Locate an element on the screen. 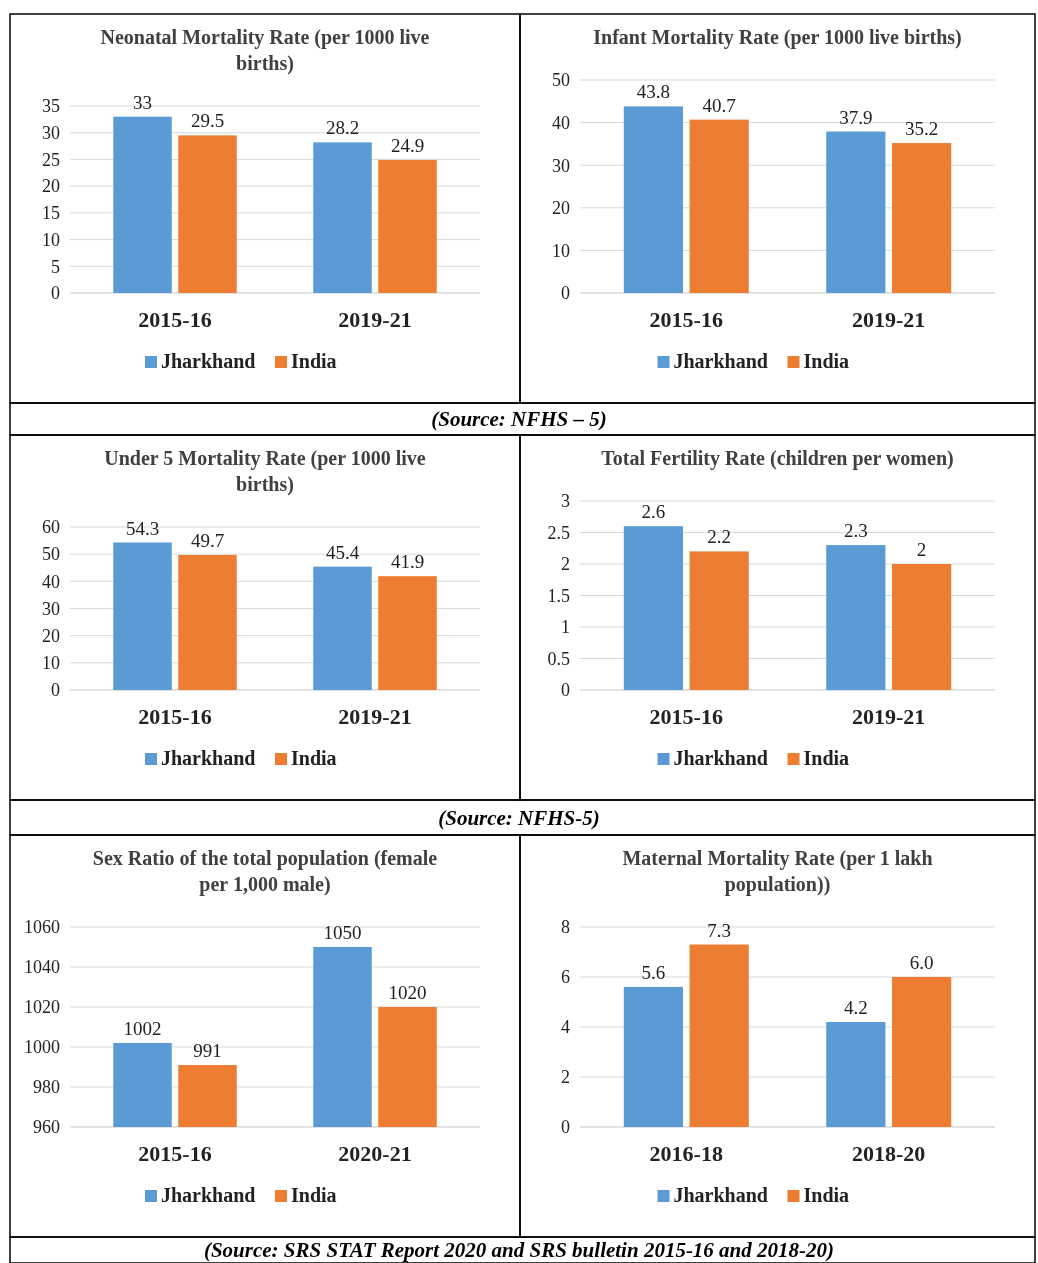  data-label: 37.9 is located at coordinates (856, 117).